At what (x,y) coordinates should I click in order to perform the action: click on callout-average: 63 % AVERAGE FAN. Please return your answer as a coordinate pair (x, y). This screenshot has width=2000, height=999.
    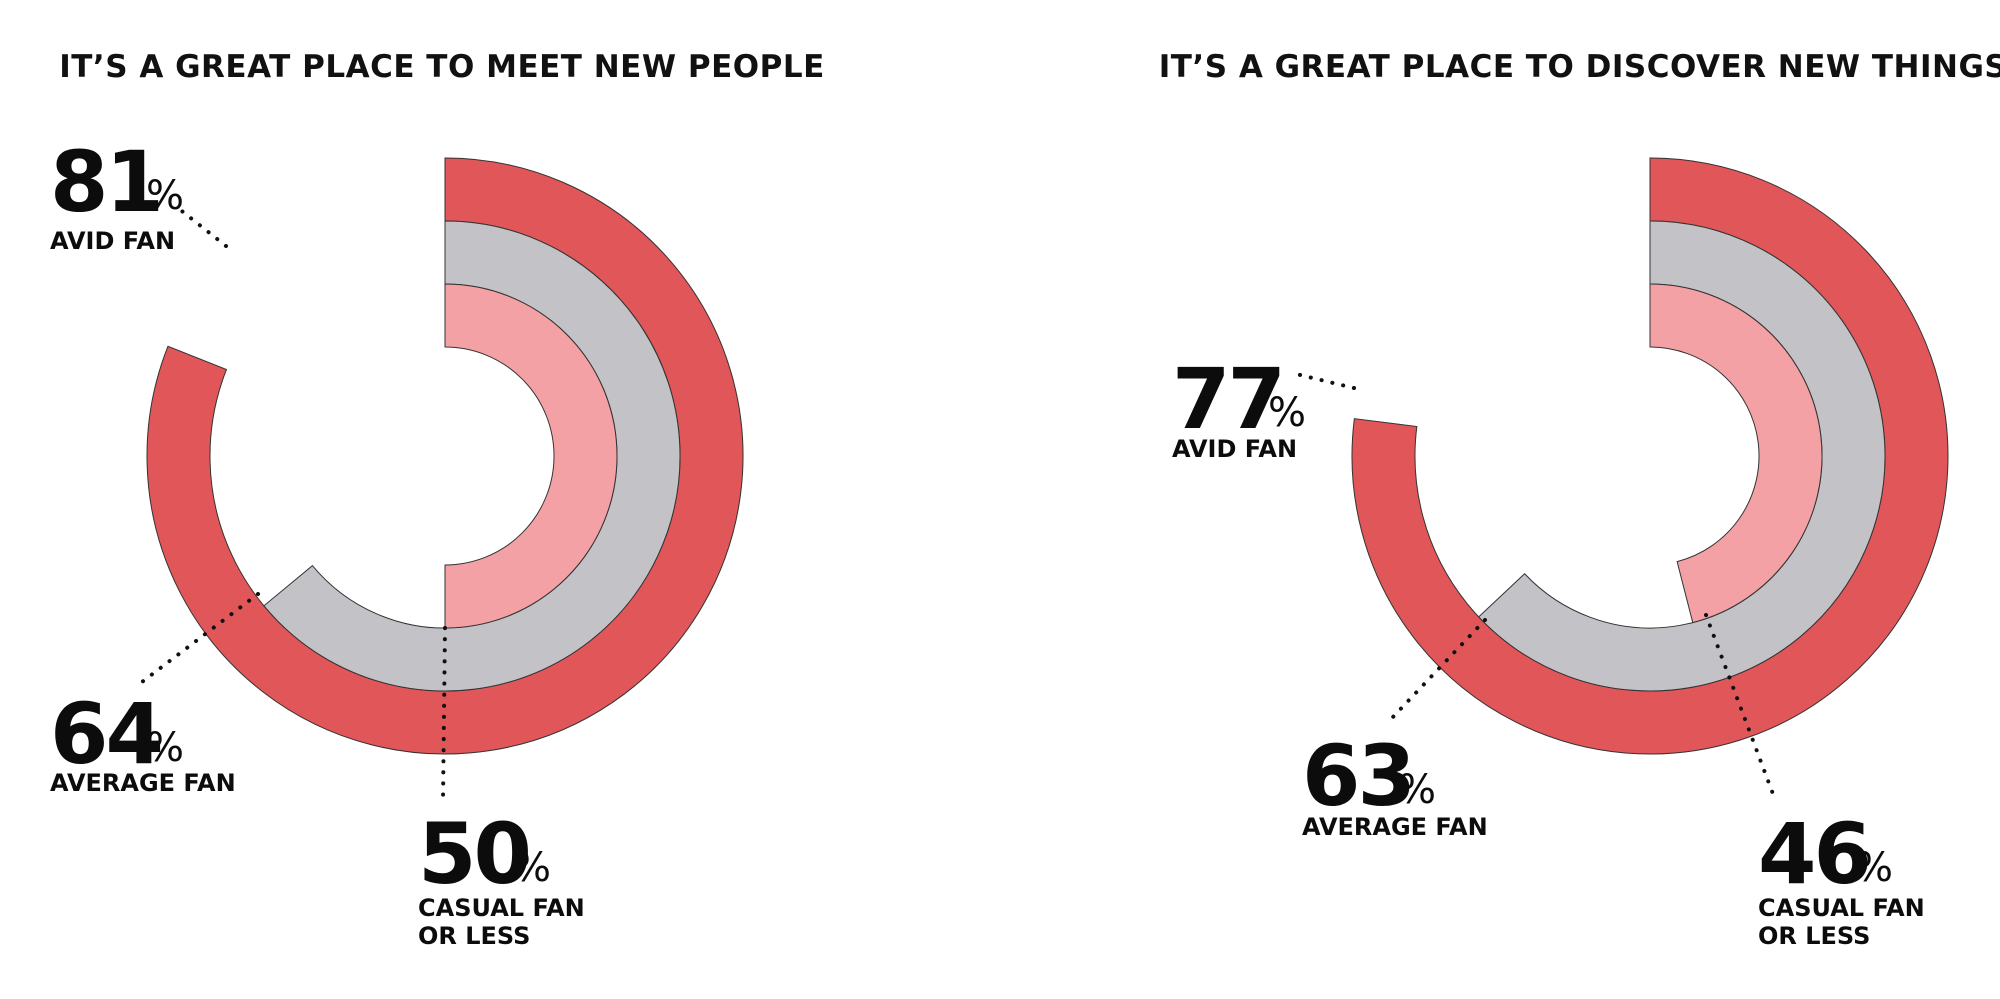
    Looking at the image, I should click on (1395, 784).